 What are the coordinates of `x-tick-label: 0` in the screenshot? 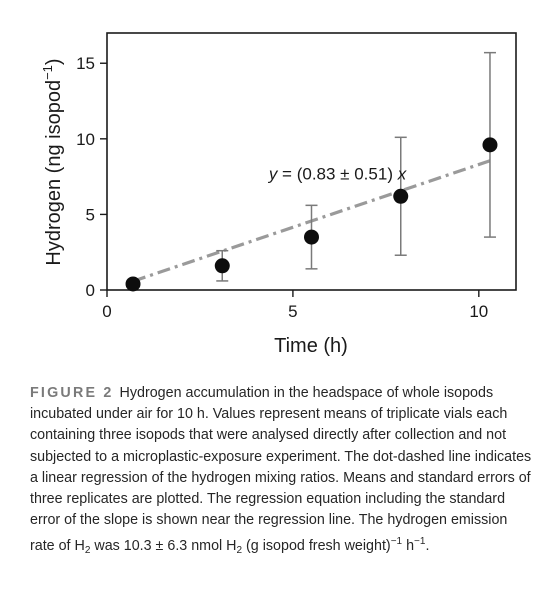 It's located at (106, 311).